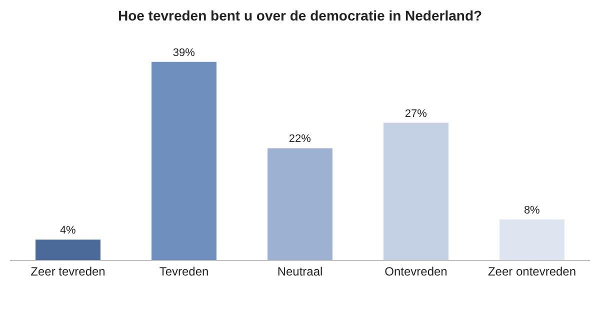  I want to click on data-label: 27%, so click(416, 114).